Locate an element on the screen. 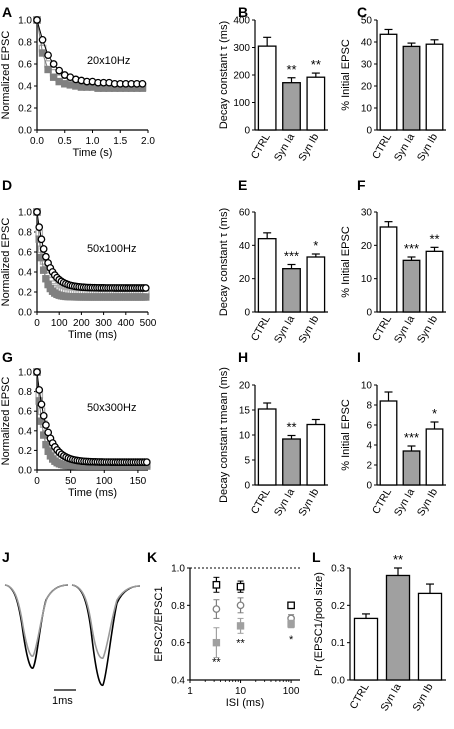 The width and height of the screenshot is (454, 729). x-tick-label: 1.5 is located at coordinates (120, 141).